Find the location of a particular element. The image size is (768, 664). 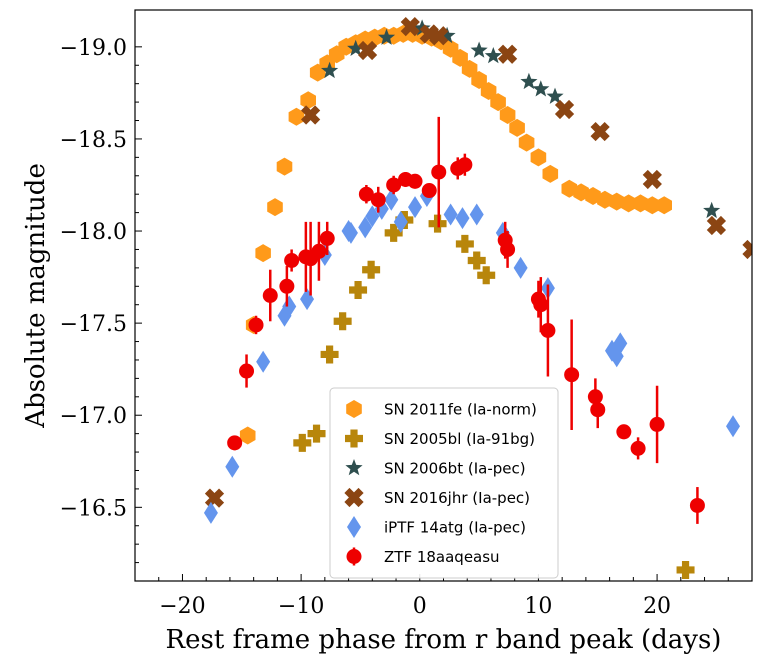

x-tick-label: −10 is located at coordinates (301, 606).